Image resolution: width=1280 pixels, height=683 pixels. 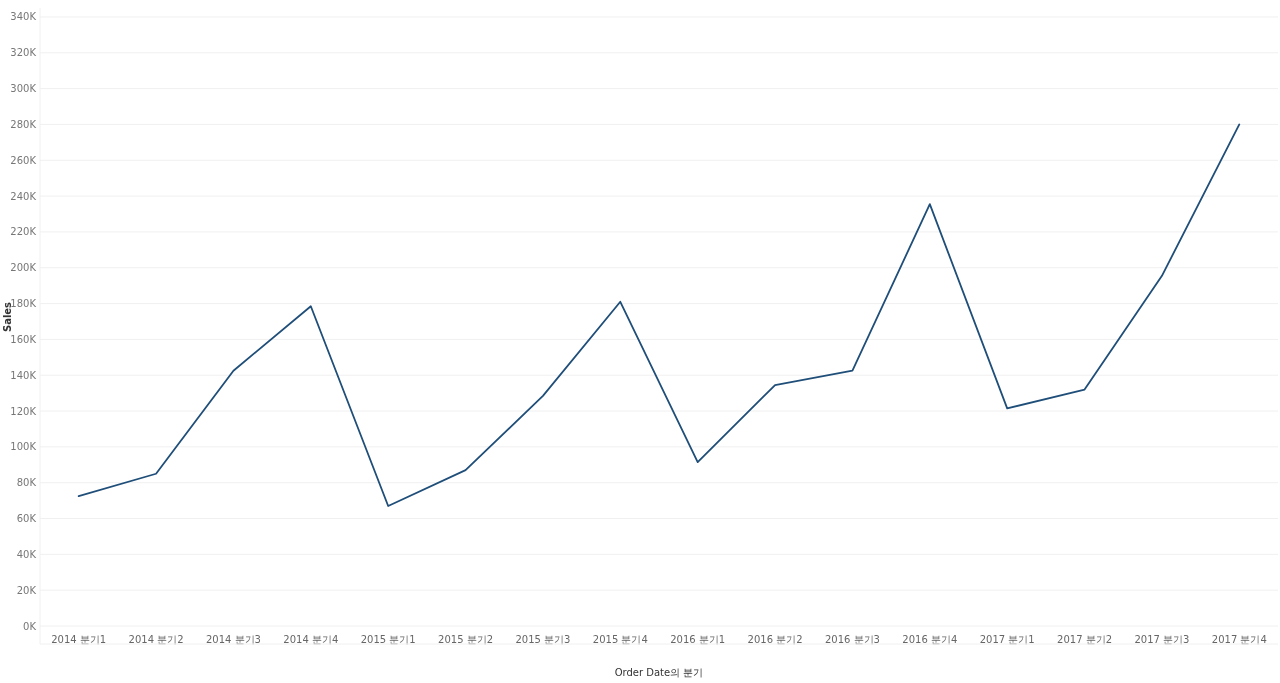 What do you see at coordinates (23, 196) in the screenshot?
I see `y-tick-label: 240K` at bounding box center [23, 196].